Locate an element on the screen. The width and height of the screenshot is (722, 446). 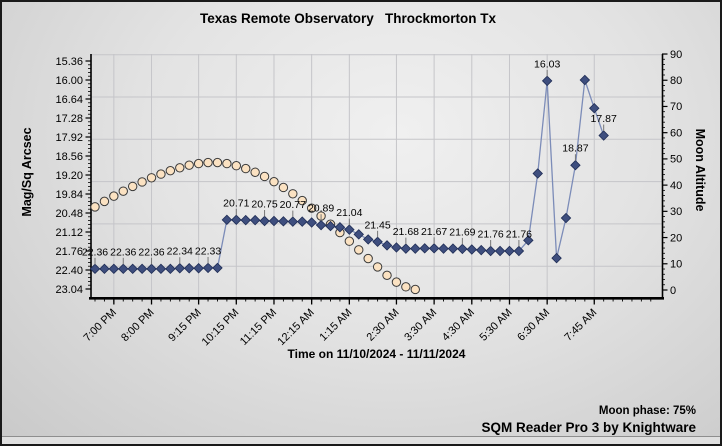
x-axis-tick-label: 5:30 AM is located at coordinates (496, 325).